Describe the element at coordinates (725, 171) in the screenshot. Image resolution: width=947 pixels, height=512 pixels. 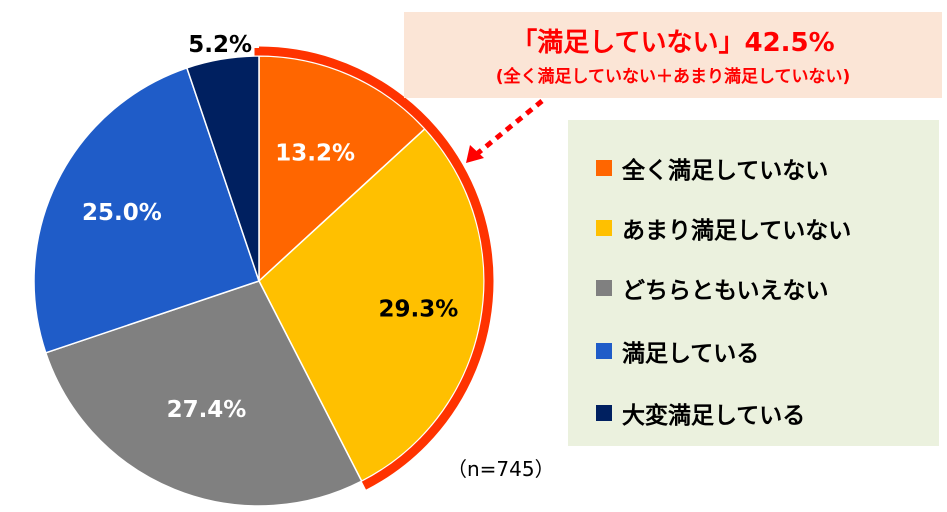
I see `legend-label: 全く満足していない` at that location.